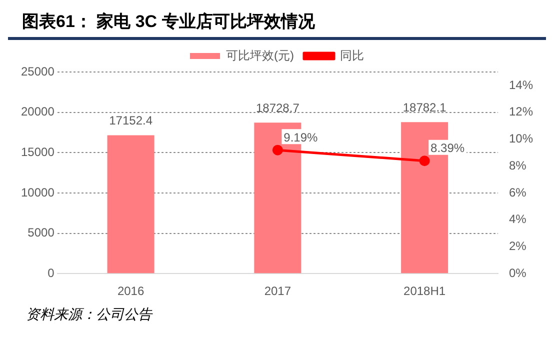  Describe the element at coordinates (131, 121) in the screenshot. I see `data-label: 17152.4` at that location.